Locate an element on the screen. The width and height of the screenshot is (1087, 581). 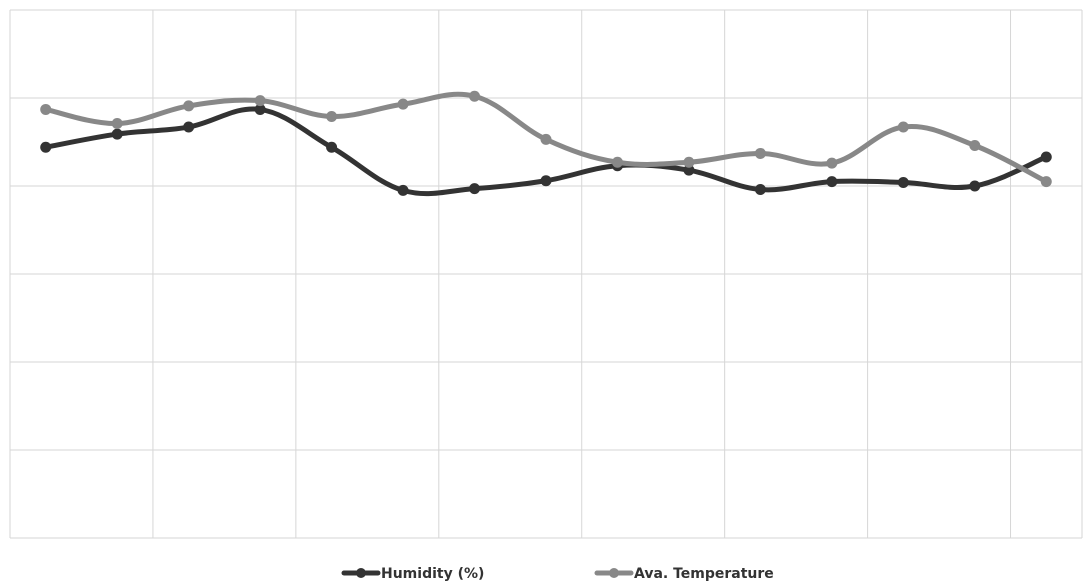
legend: Humidity (%) Ava. Temperature is located at coordinates (557, 573).